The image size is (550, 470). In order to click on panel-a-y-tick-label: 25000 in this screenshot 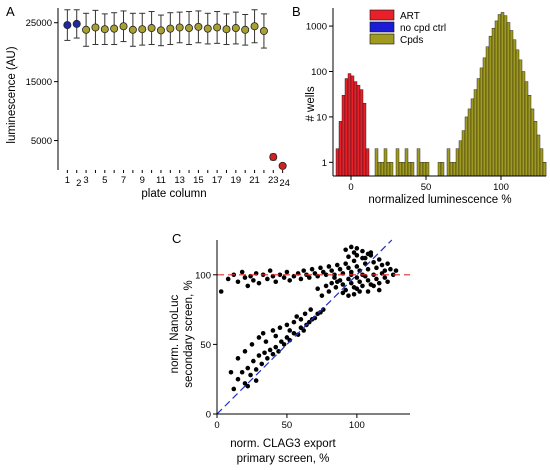, I will do `click(39, 23)`.